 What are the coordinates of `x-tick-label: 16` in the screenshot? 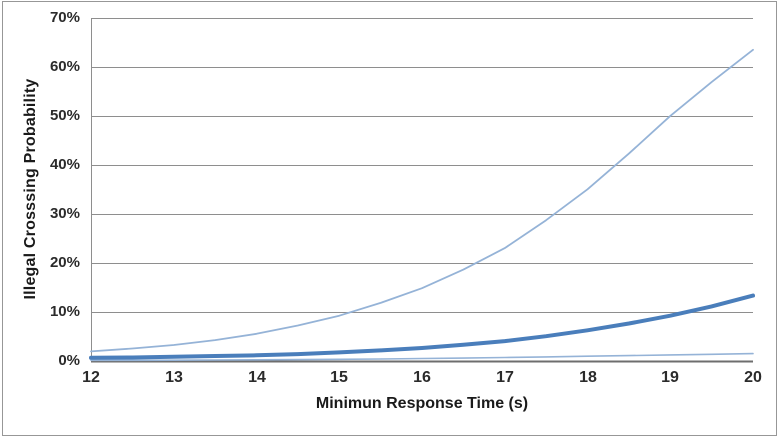 It's located at (422, 377).